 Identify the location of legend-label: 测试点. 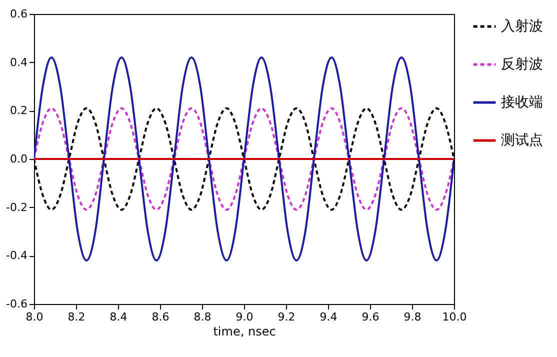
(522, 140).